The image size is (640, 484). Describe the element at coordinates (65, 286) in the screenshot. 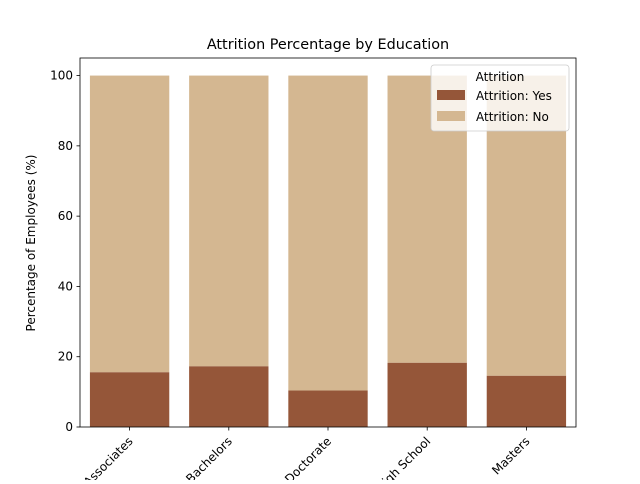

I see `y-tick-label-2: 40` at that location.